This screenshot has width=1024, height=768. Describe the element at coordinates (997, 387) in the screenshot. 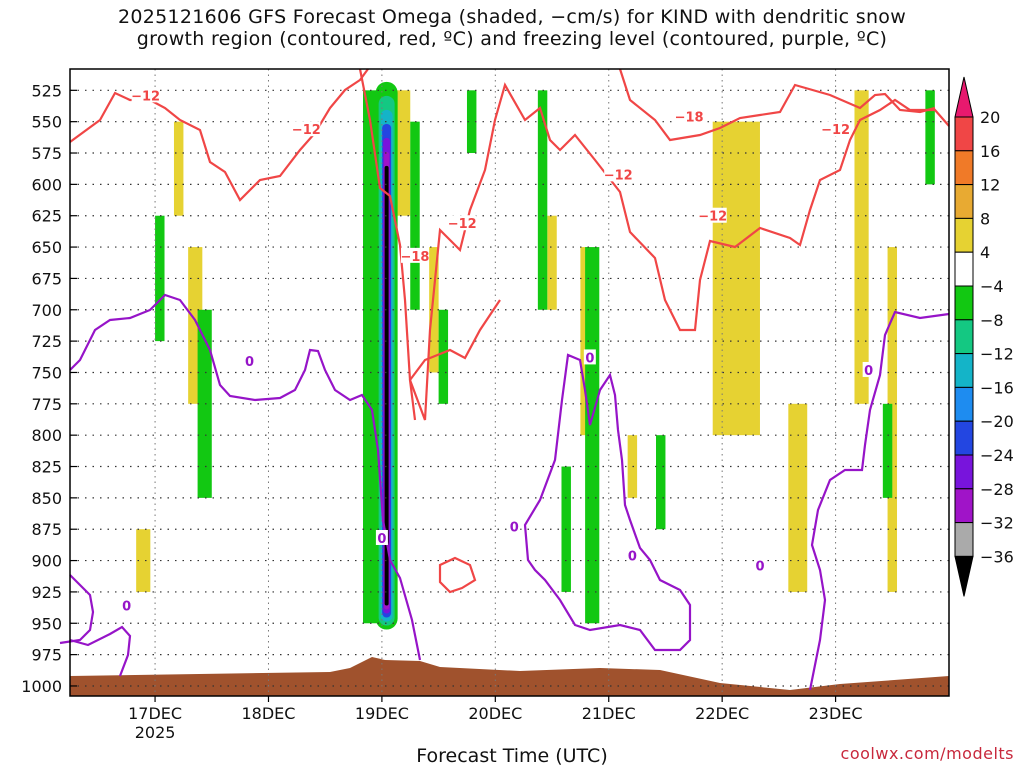

I see `colorbar-label: −16` at that location.